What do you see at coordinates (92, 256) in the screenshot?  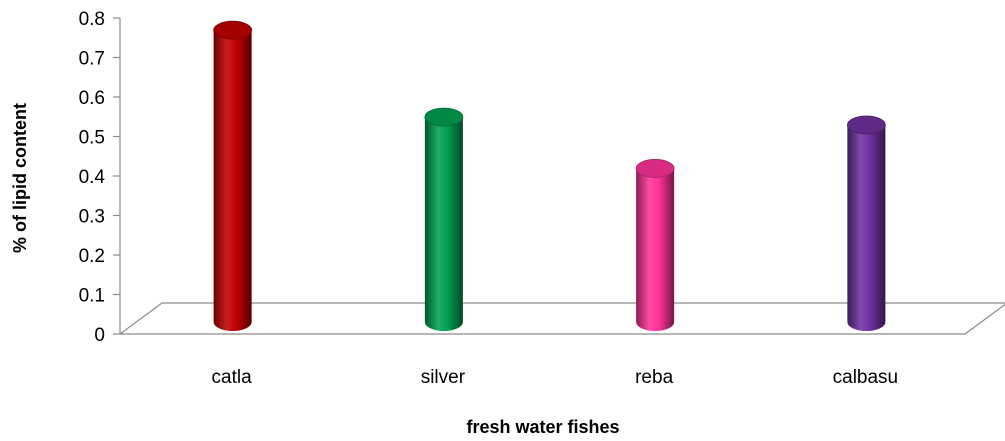 I see `y-tick-label: 0.2` at bounding box center [92, 256].